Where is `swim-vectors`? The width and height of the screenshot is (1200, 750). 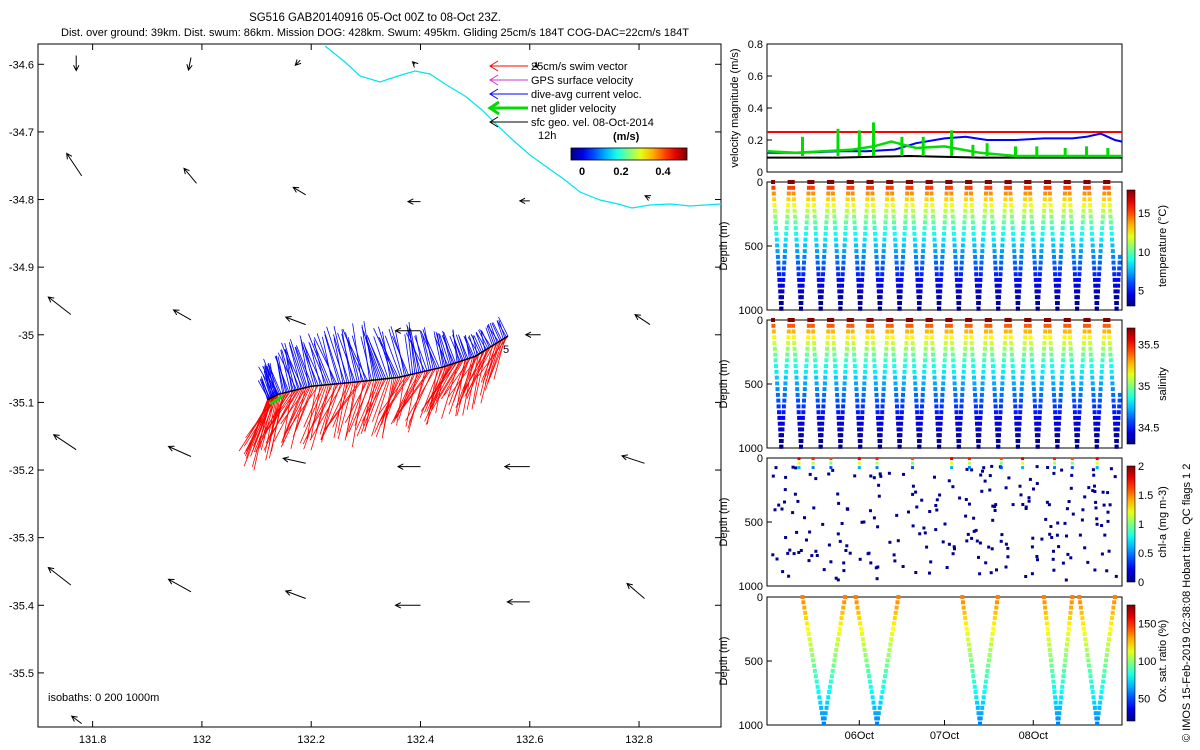
swim-vectors is located at coordinates (373, 403).